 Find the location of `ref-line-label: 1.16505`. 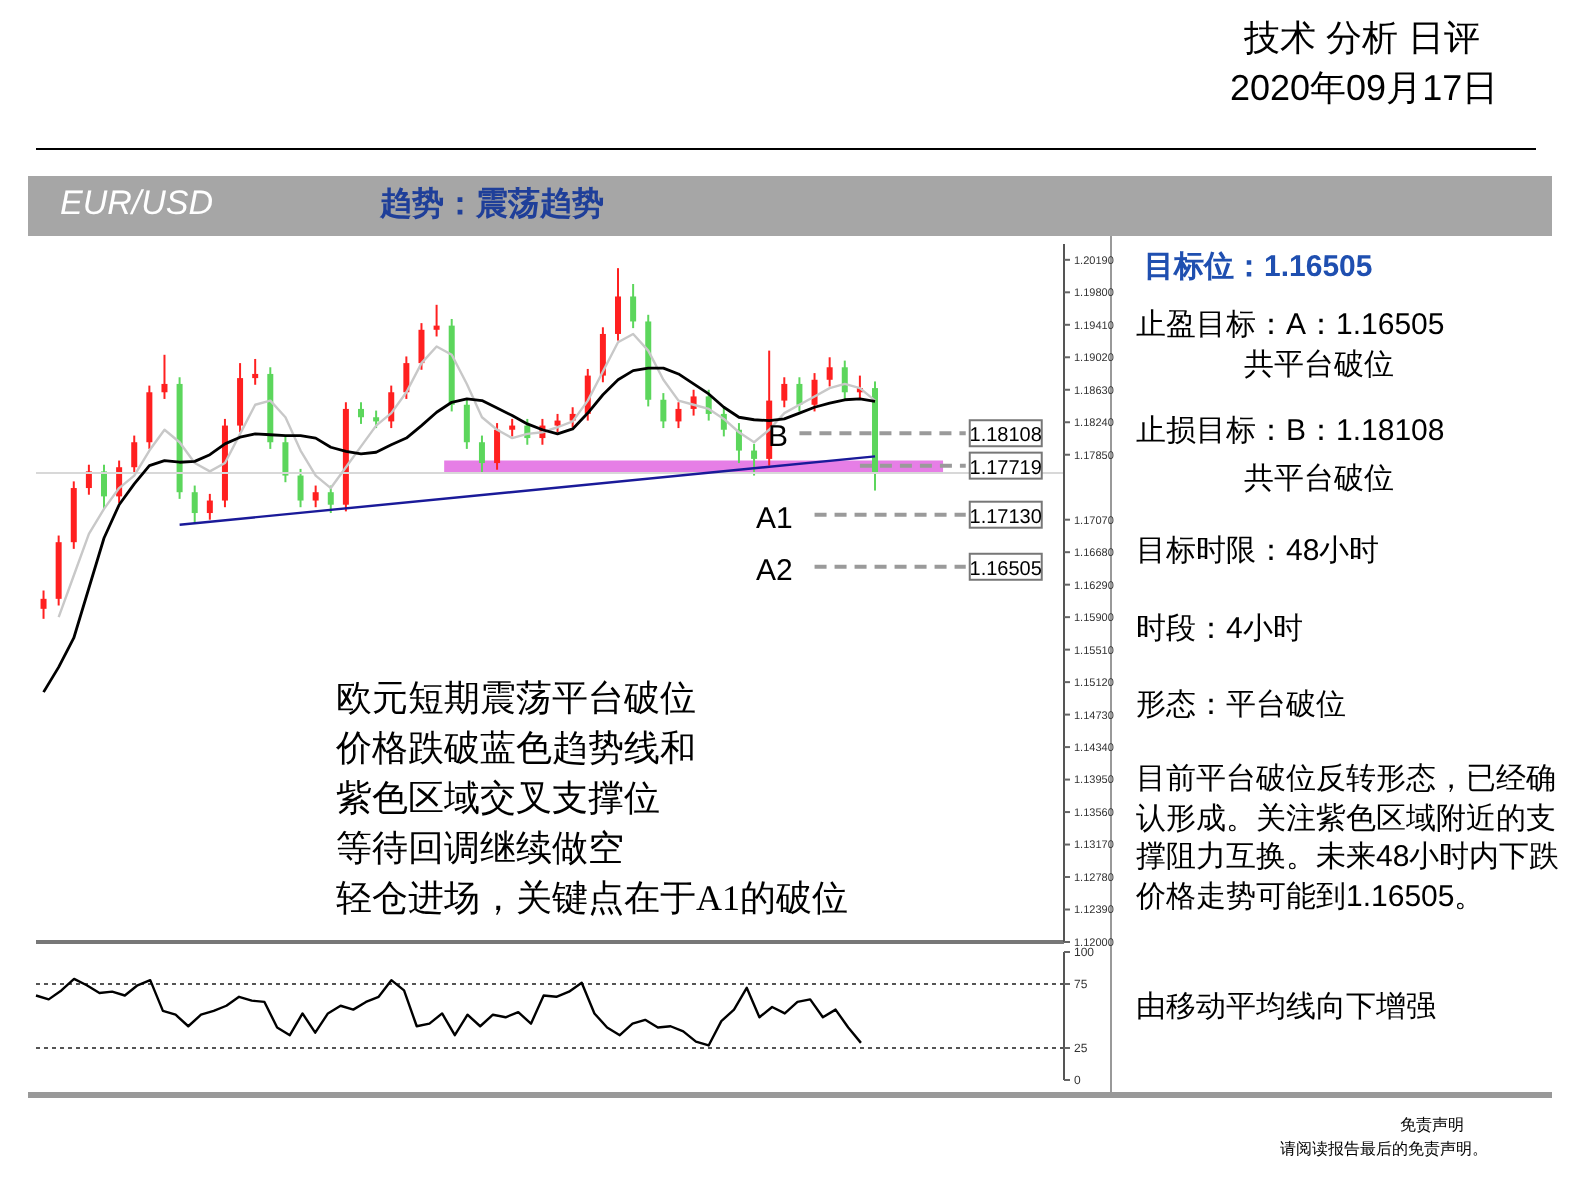

ref-line-label: 1.16505 is located at coordinates (1006, 569).